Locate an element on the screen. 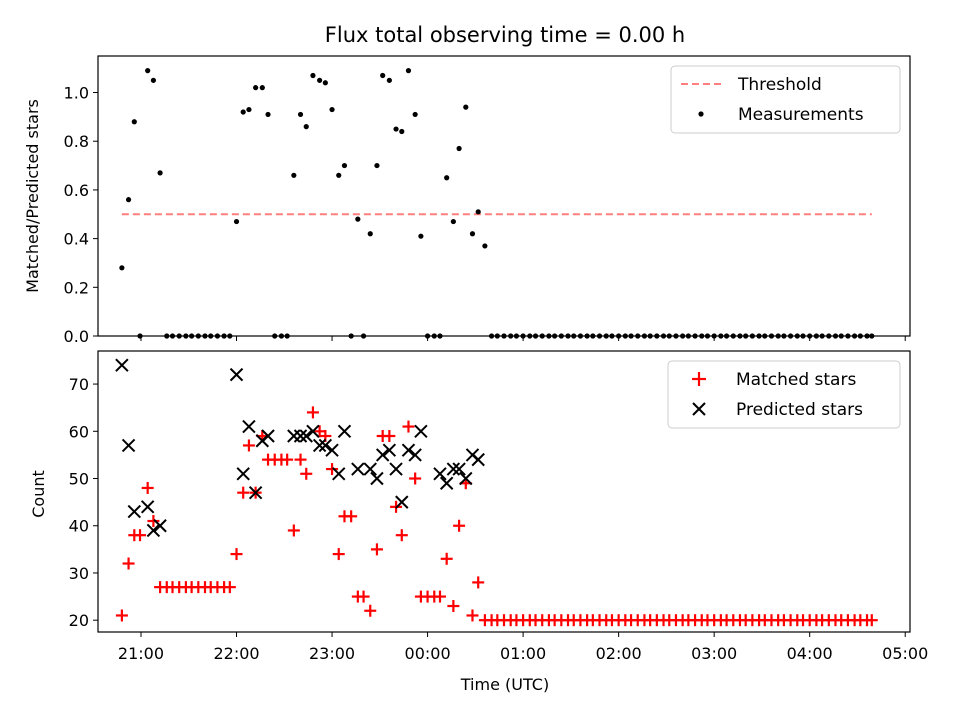 The height and width of the screenshot is (720, 960). x-tick-label: 23:00 is located at coordinates (332, 653).